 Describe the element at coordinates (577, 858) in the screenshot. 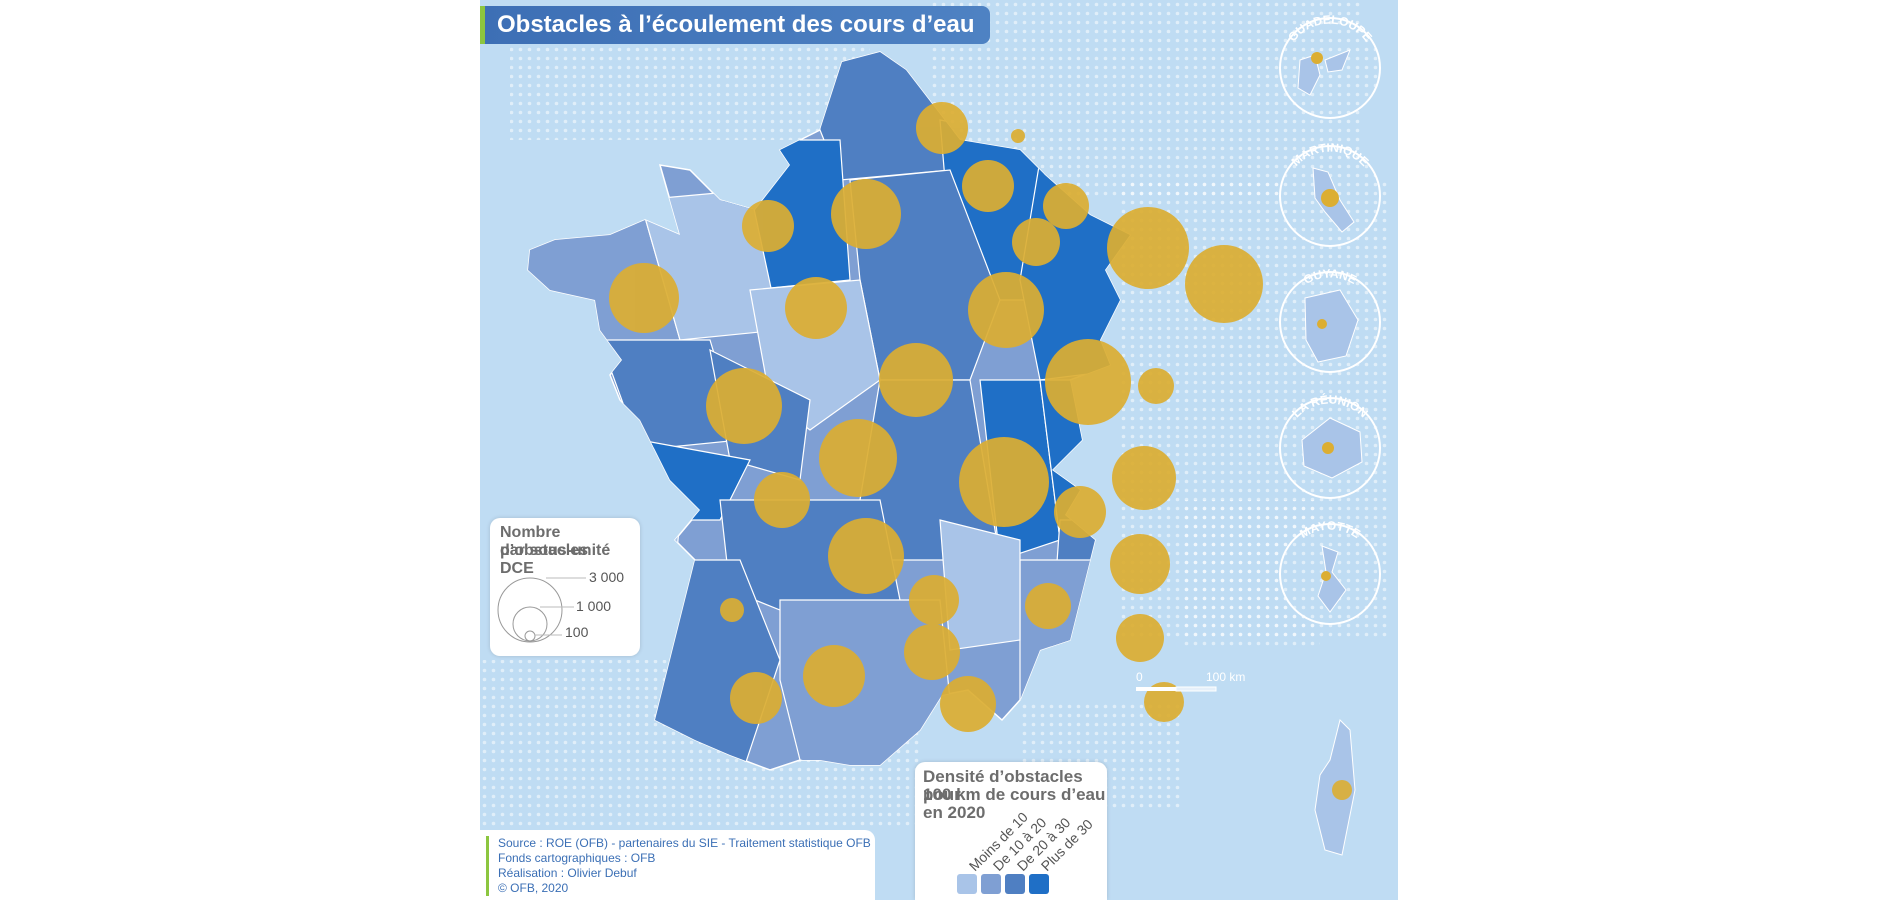

I see `source-line-2: Fonds cartographiques : OFB` at that location.